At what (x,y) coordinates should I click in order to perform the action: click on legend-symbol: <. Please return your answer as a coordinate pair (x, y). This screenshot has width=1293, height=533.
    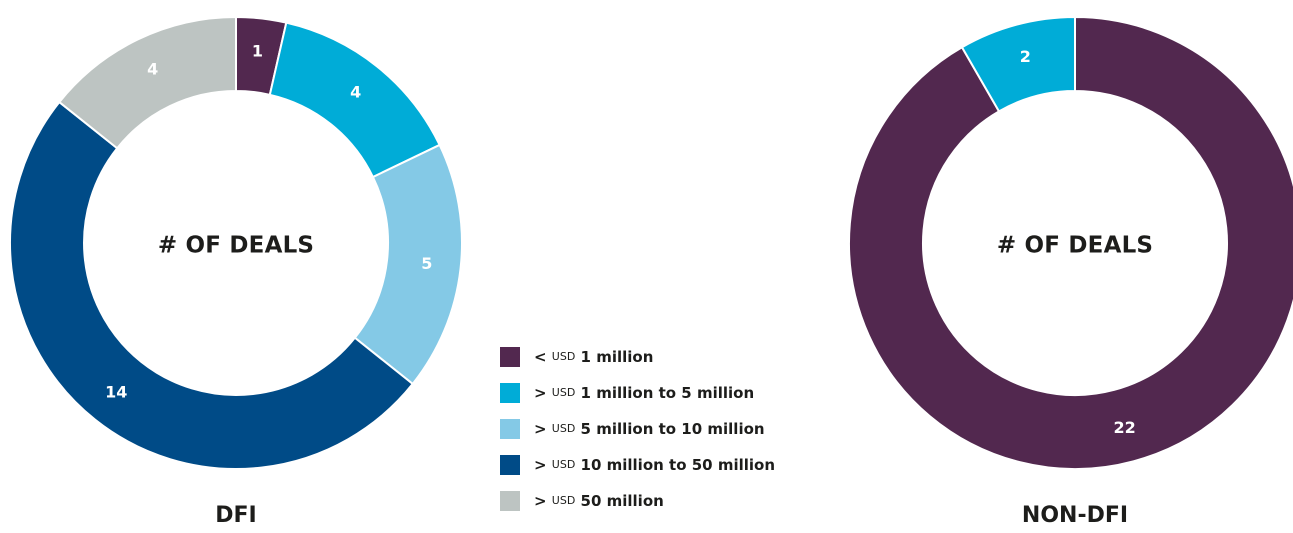
    Looking at the image, I should click on (543, 357).